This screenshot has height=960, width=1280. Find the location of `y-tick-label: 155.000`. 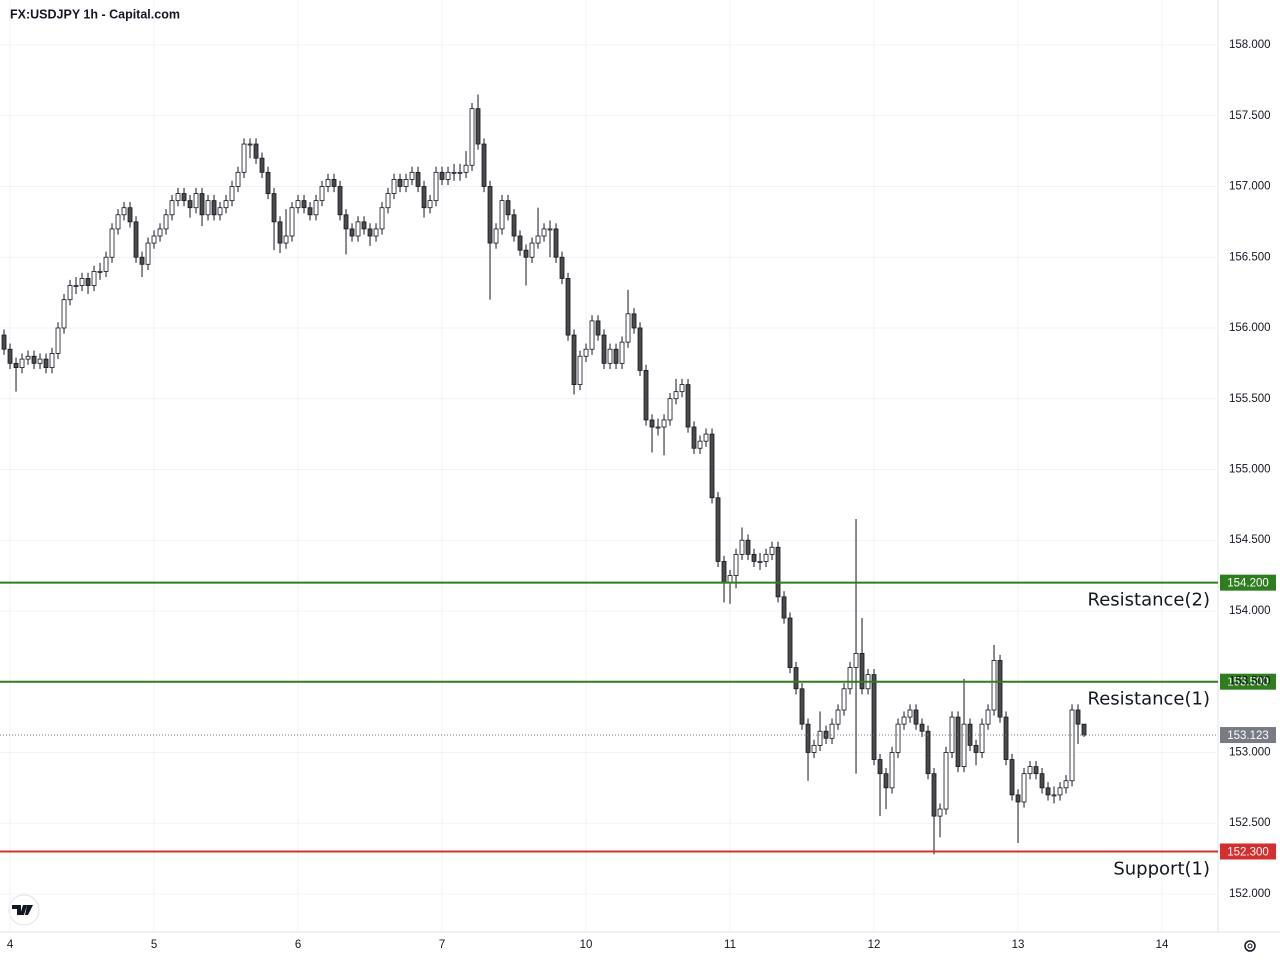

y-tick-label: 155.000 is located at coordinates (1250, 469).